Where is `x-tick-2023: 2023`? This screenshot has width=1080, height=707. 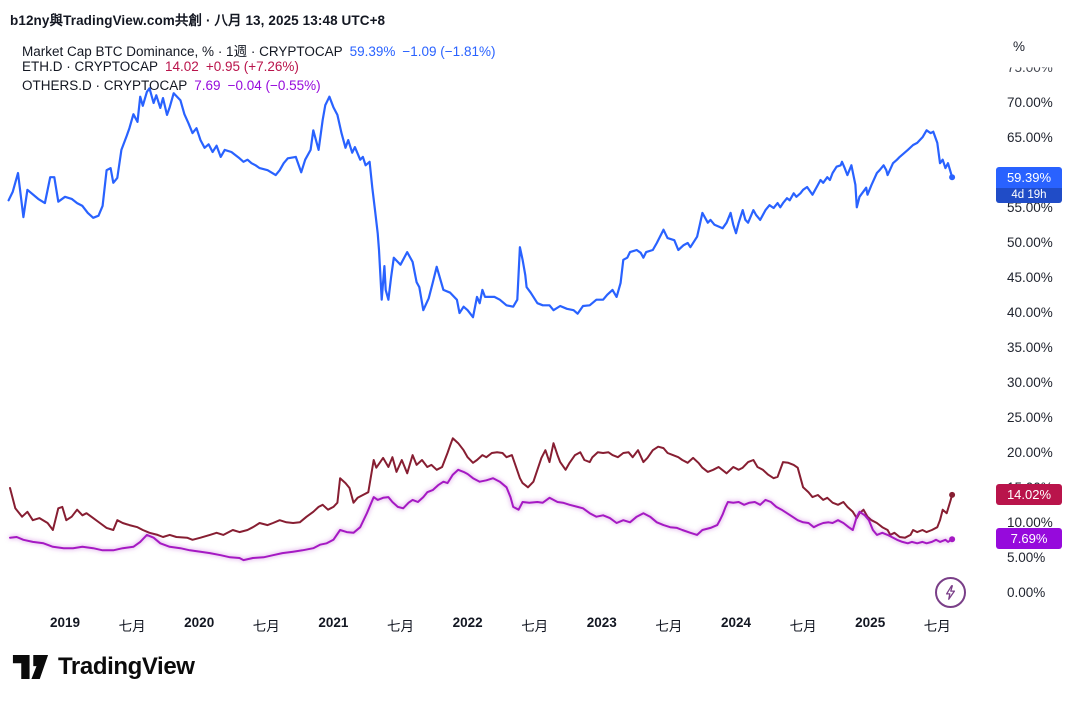 x-tick-2023: 2023 is located at coordinates (601, 622).